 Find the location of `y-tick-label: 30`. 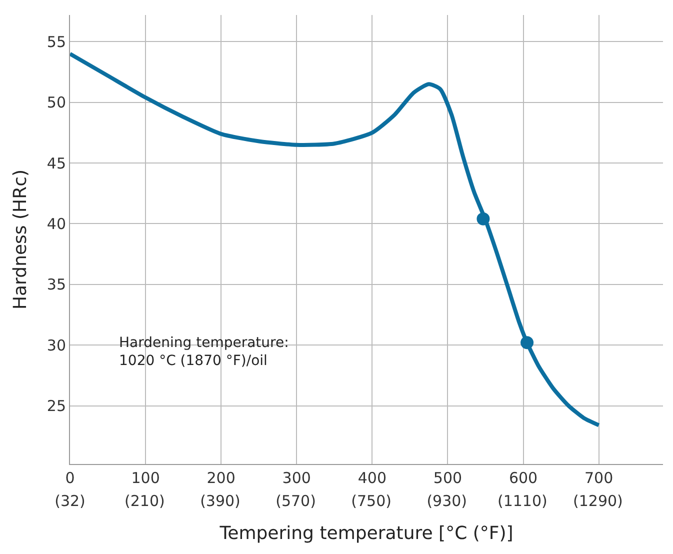

y-tick-label: 30 is located at coordinates (56, 345).